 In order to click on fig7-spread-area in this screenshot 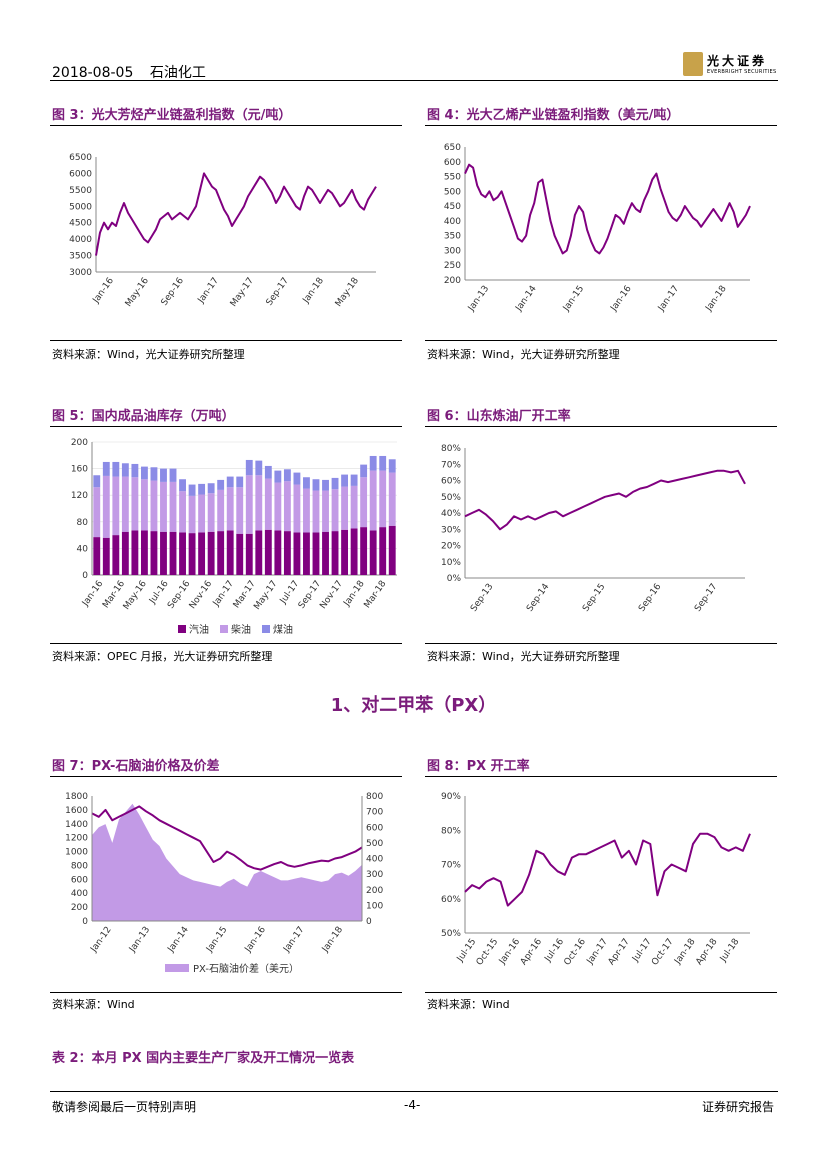, I will do `click(227, 862)`.